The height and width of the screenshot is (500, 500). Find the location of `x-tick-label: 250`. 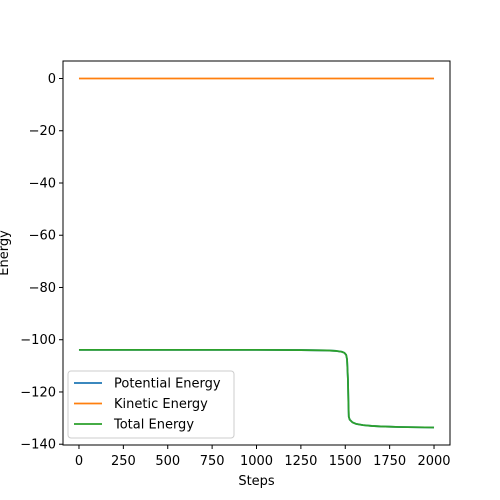

x-tick-label: 250 is located at coordinates (123, 461).